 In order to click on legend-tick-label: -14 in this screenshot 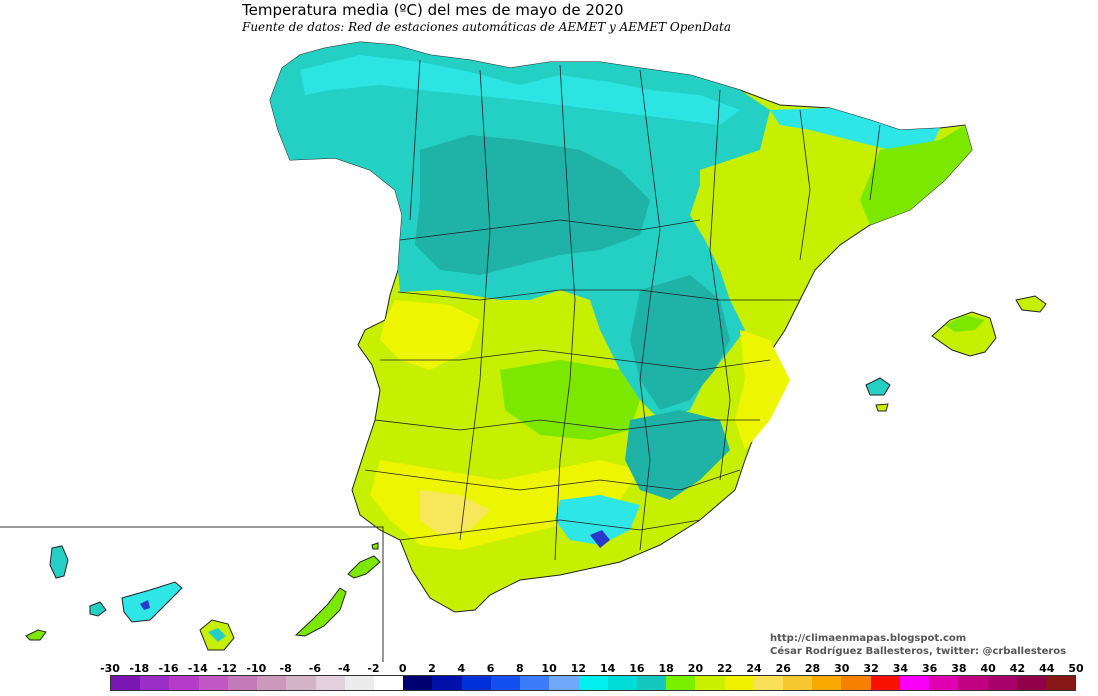, I will do `click(197, 668)`.